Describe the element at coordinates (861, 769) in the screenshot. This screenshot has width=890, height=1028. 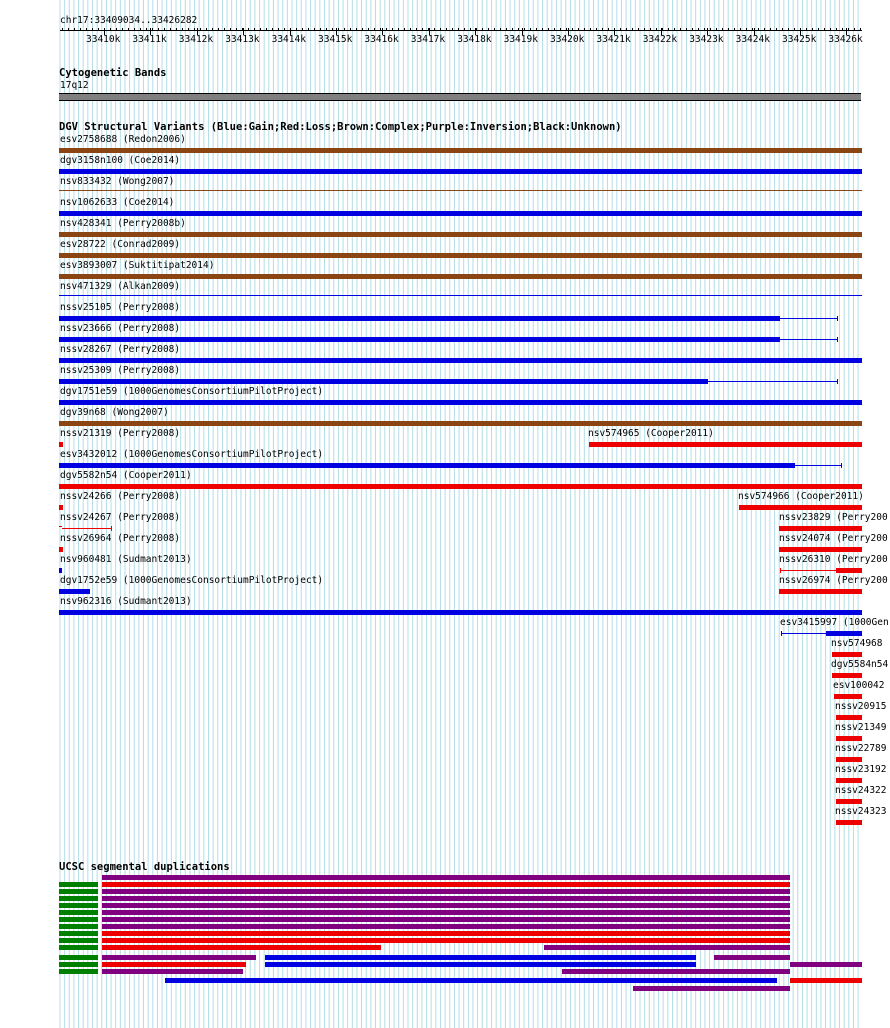
I see `dgv-feature-label: nssv23192` at that location.